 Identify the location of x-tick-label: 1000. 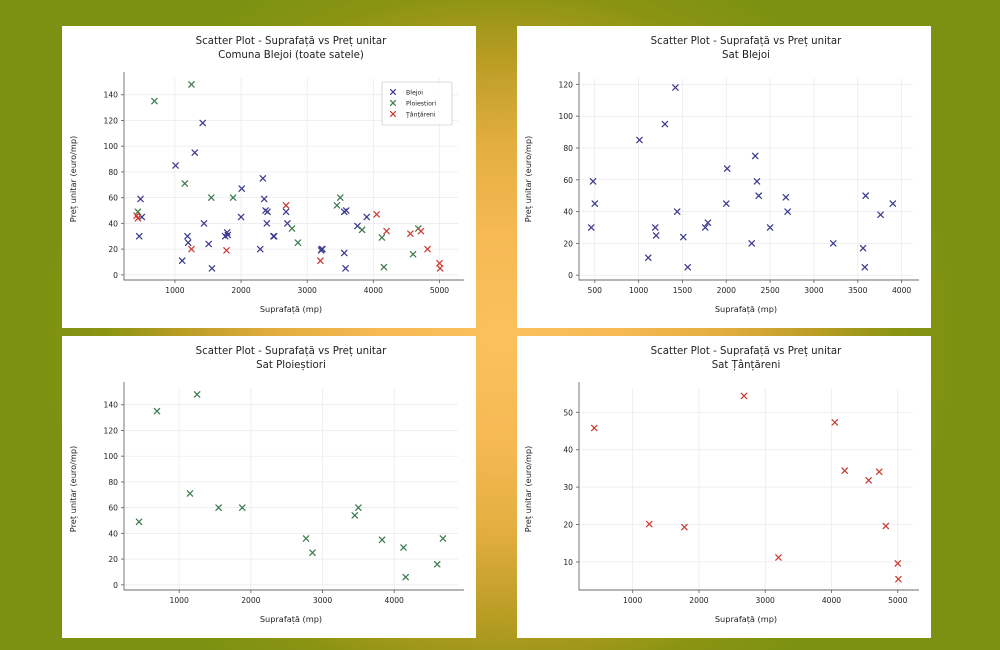
(638, 290).